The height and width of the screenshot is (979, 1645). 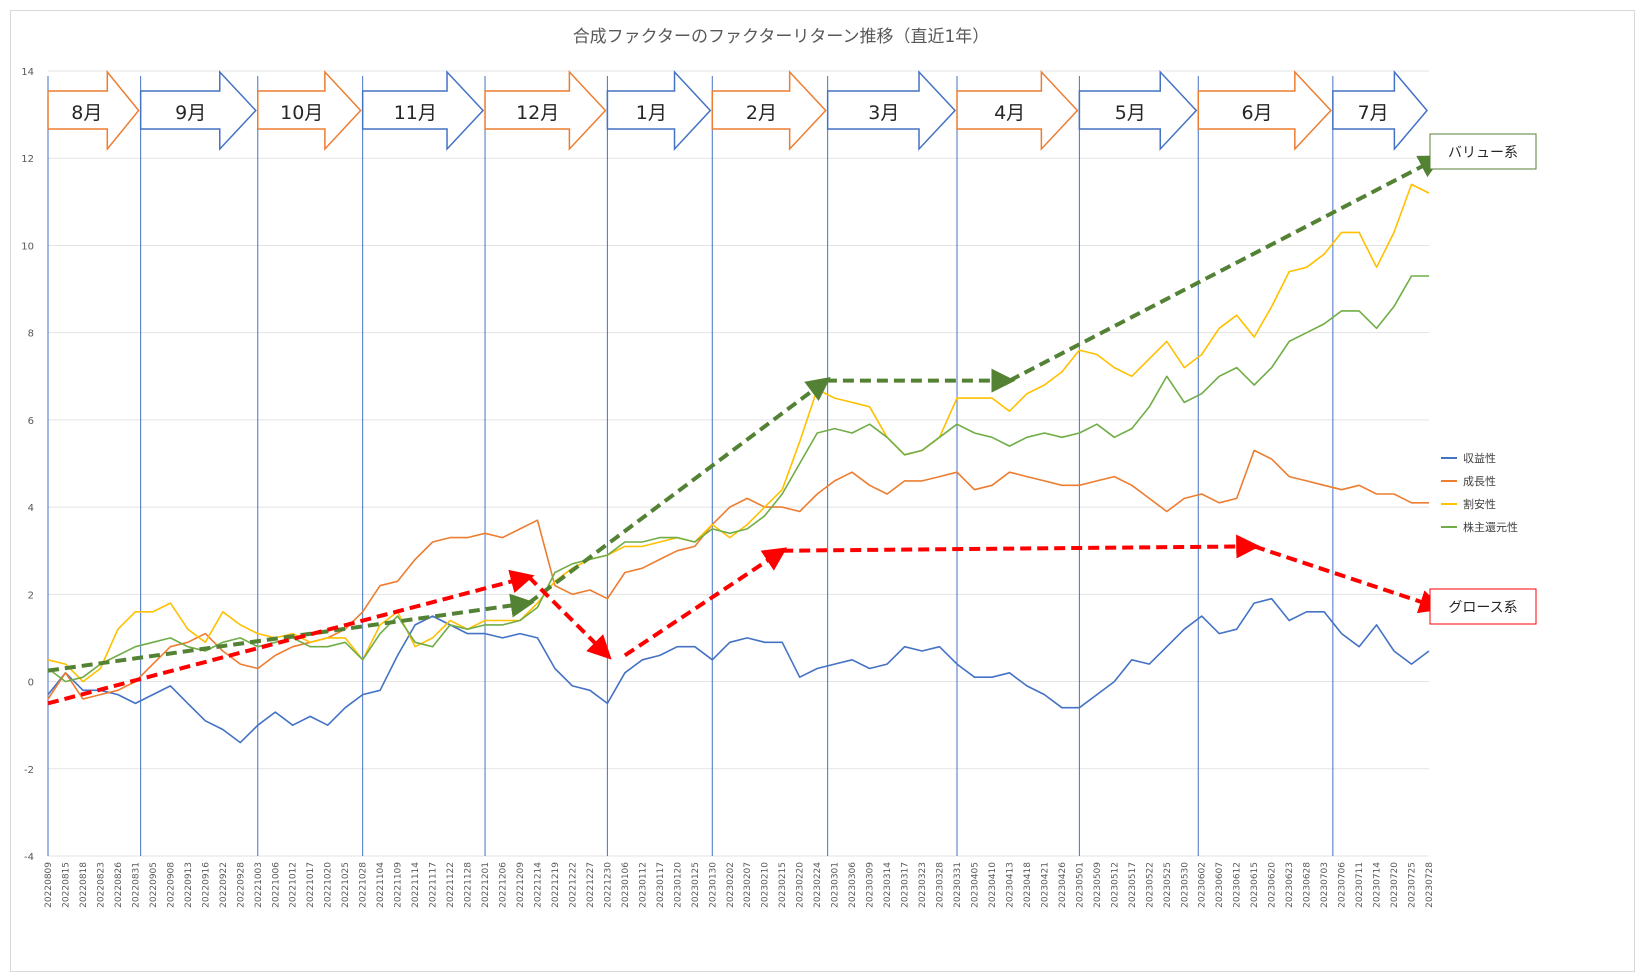 What do you see at coordinates (469, 885) in the screenshot?
I see `x-tick-label: 20221128` at bounding box center [469, 885].